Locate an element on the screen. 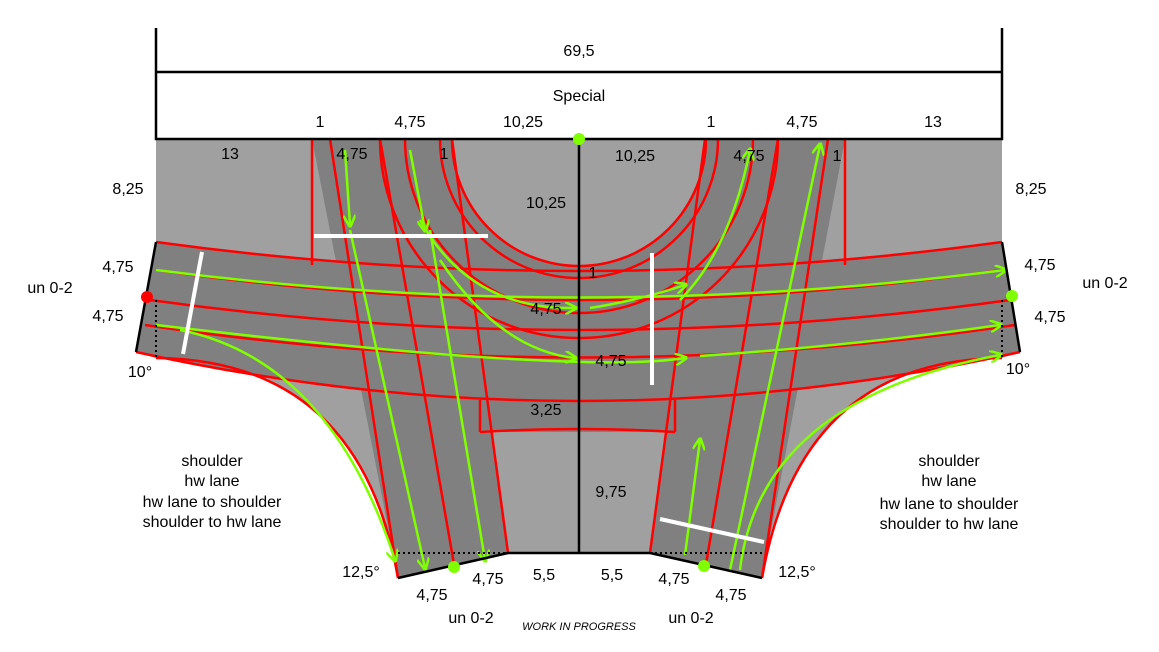  label: 3,25 is located at coordinates (545, 410).